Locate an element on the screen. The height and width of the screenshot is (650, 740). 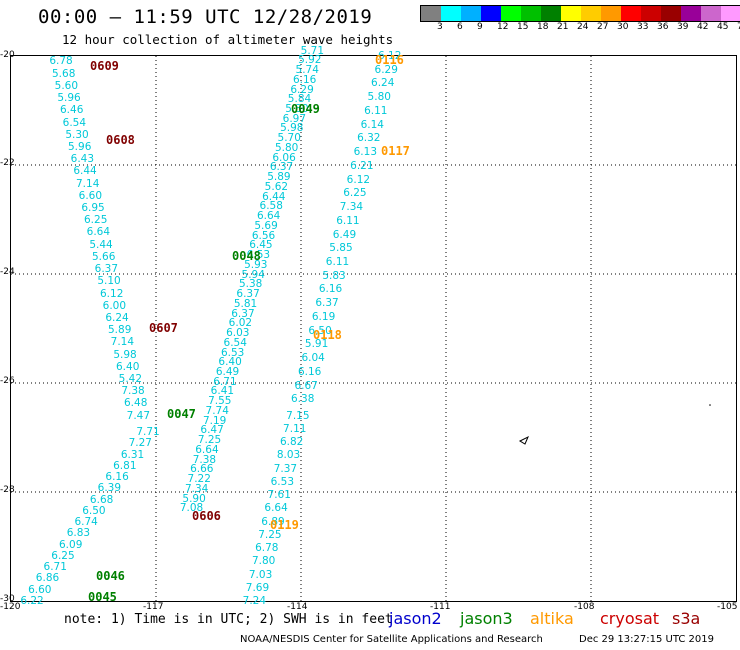
island-outline is located at coordinates (523, 440).